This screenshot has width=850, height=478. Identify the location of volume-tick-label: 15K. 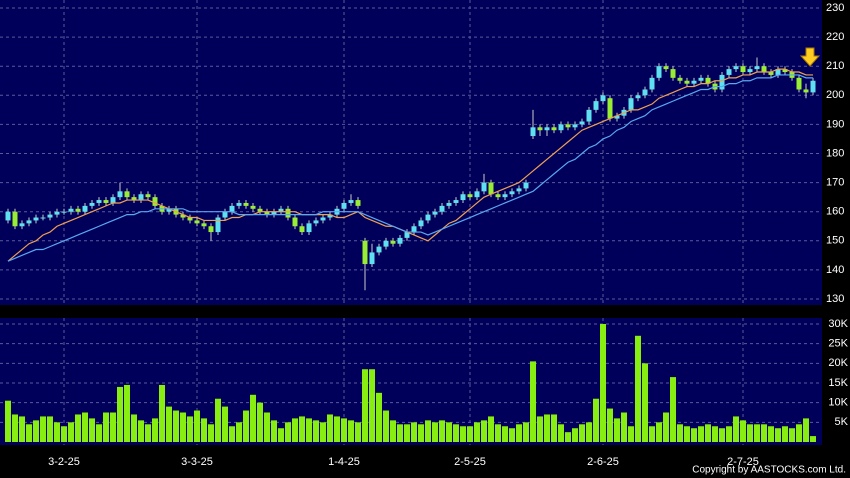
(838, 383).